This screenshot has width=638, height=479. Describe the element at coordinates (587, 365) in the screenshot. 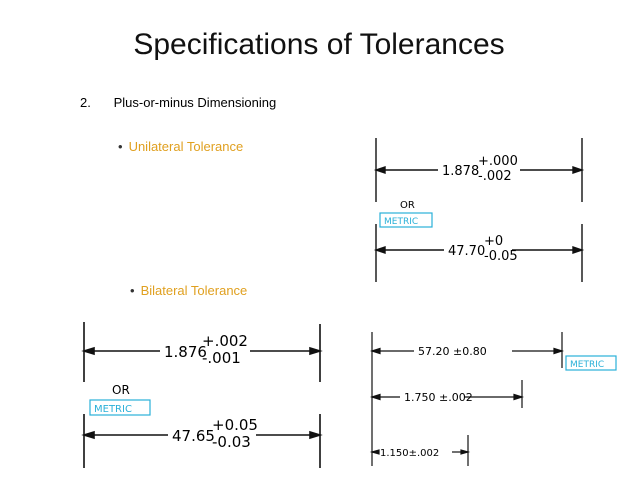

I see `bilateral-right-metric-label: METRIC` at that location.